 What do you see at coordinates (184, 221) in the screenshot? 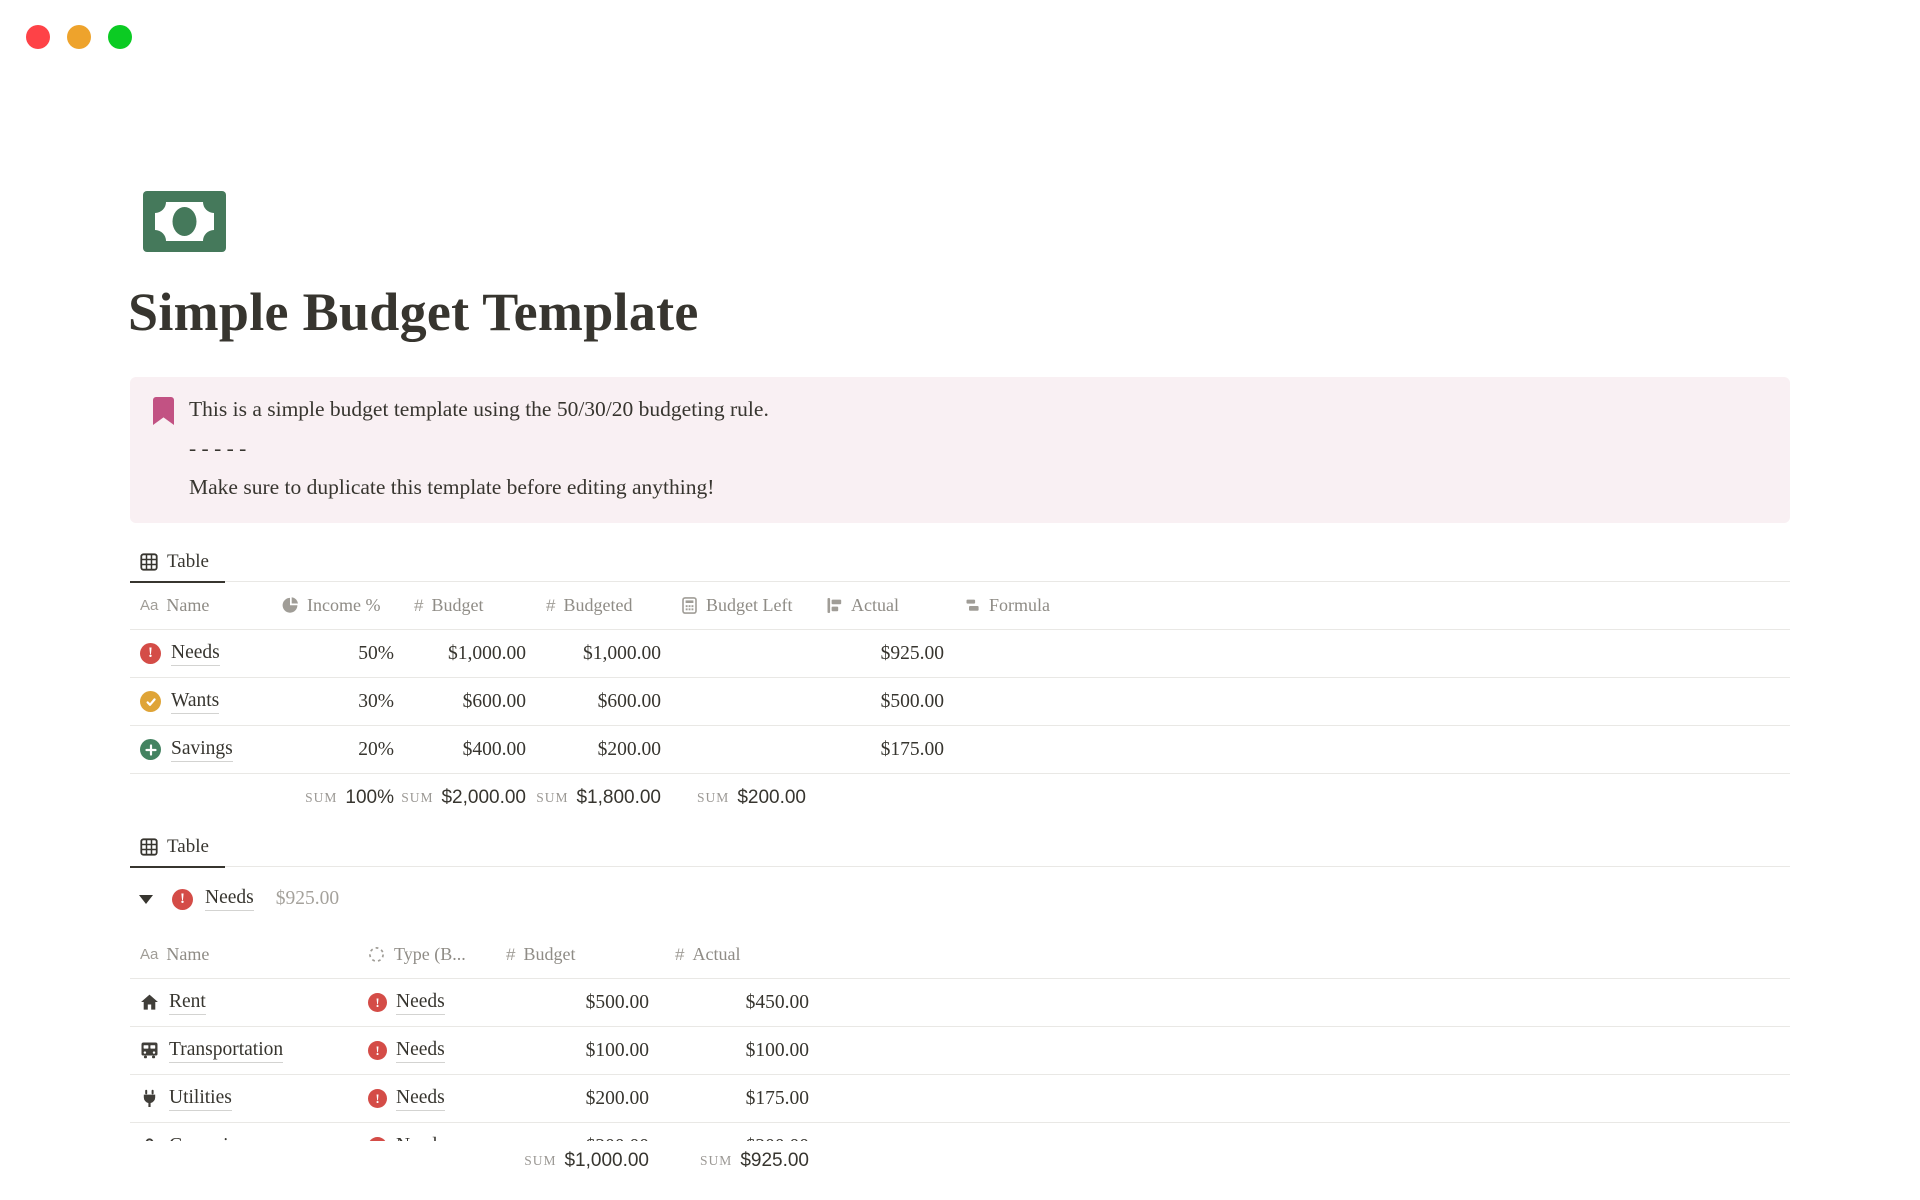
I see `page-icon-money-bill` at bounding box center [184, 221].